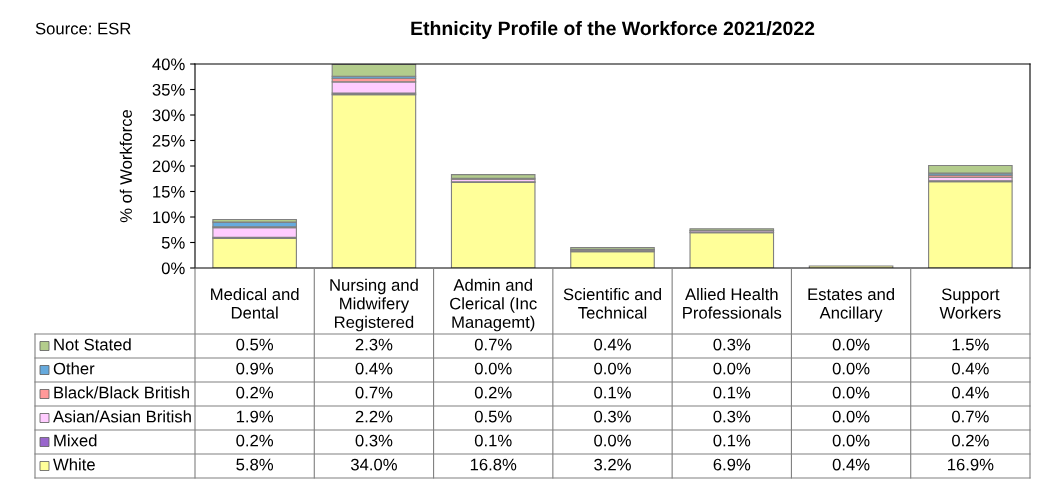 The height and width of the screenshot is (484, 1038). I want to click on data-label: 2.3%, so click(374, 344).